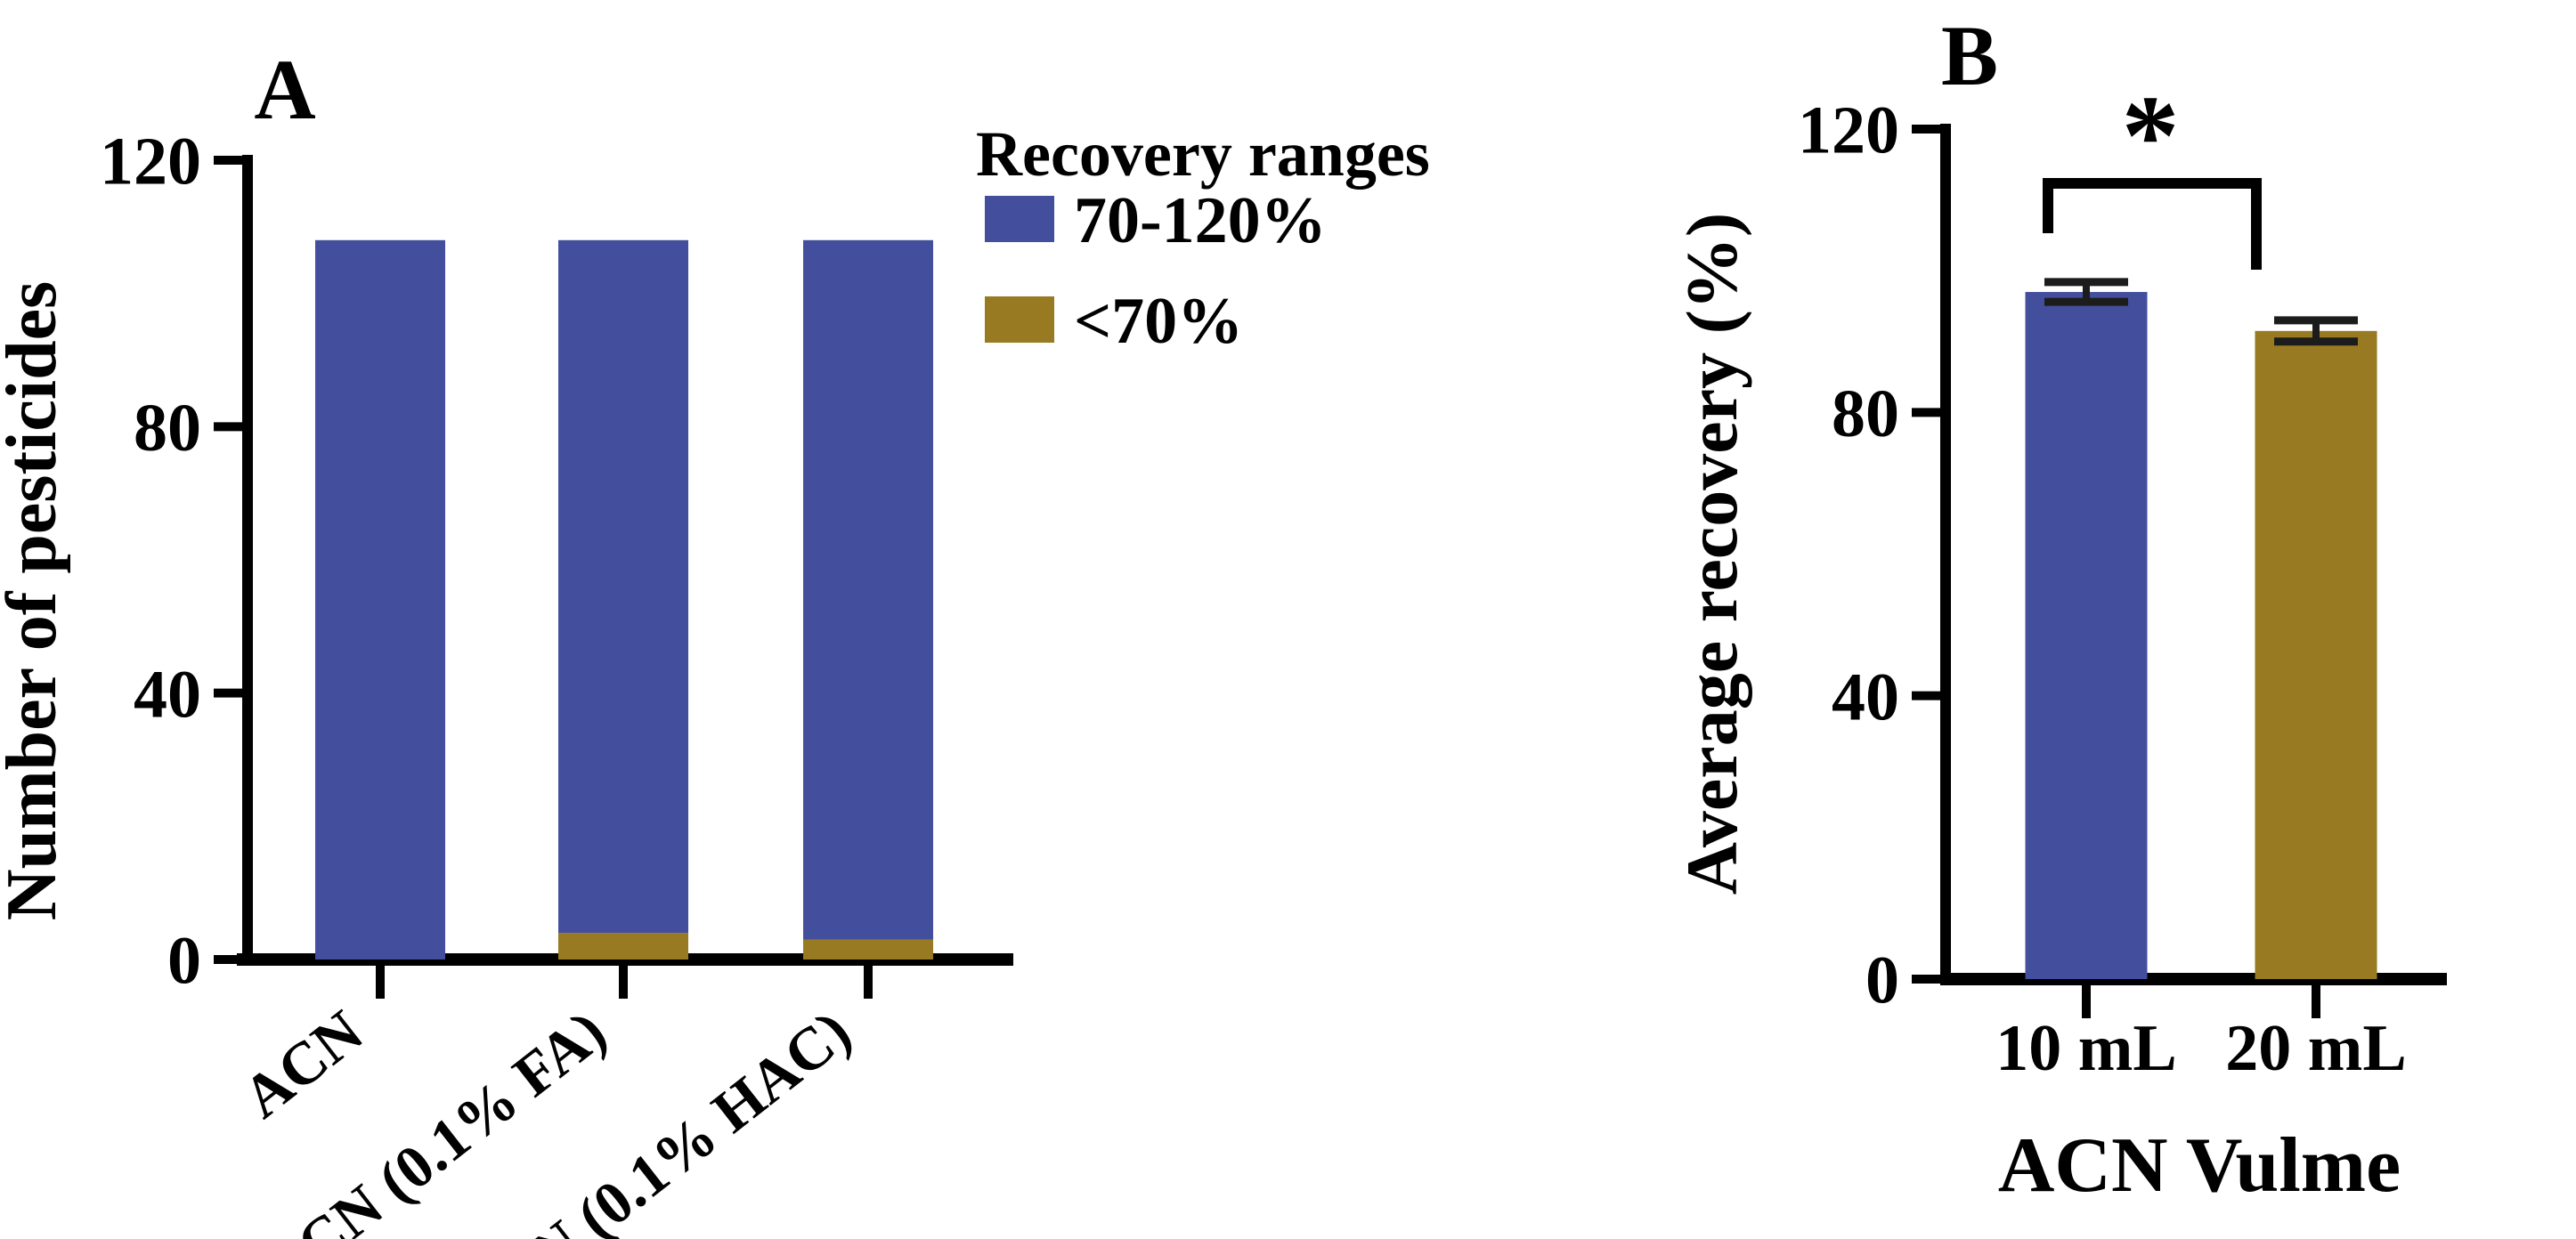  Describe the element at coordinates (167, 428) in the screenshot. I see `panel-a-ytick-label: 80` at that location.